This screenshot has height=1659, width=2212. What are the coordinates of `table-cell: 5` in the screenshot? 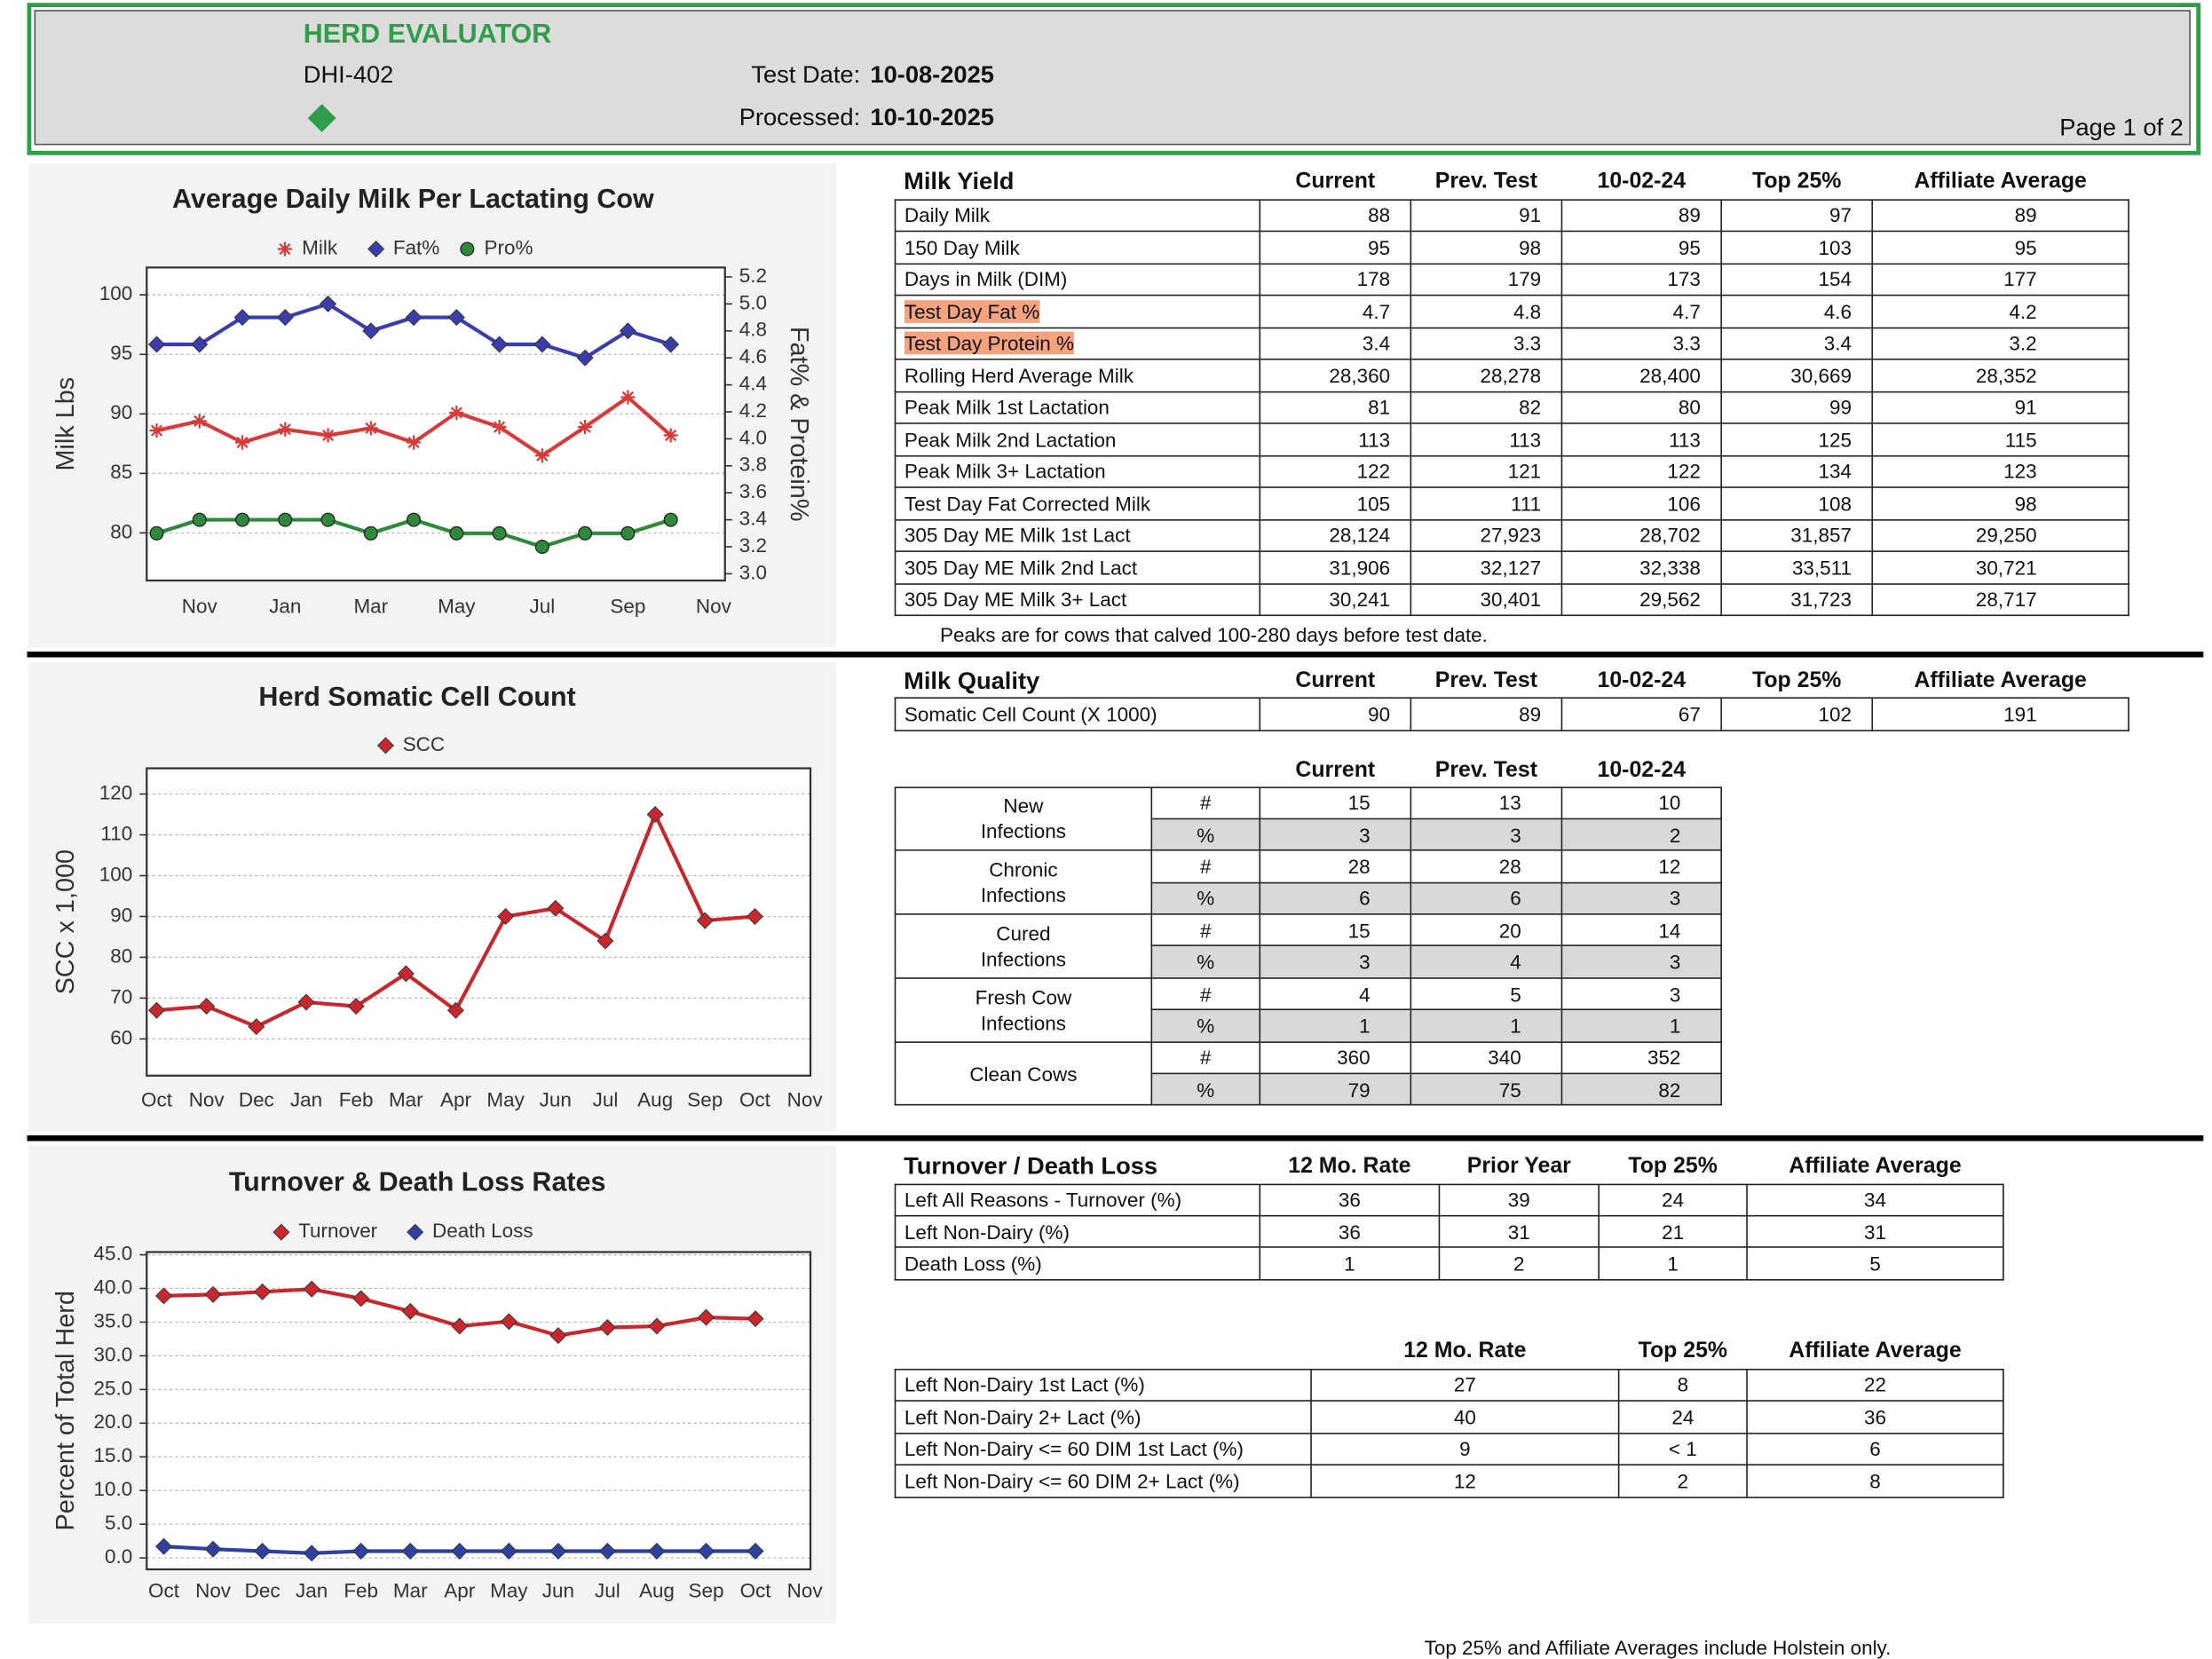 It's located at (1486, 993).